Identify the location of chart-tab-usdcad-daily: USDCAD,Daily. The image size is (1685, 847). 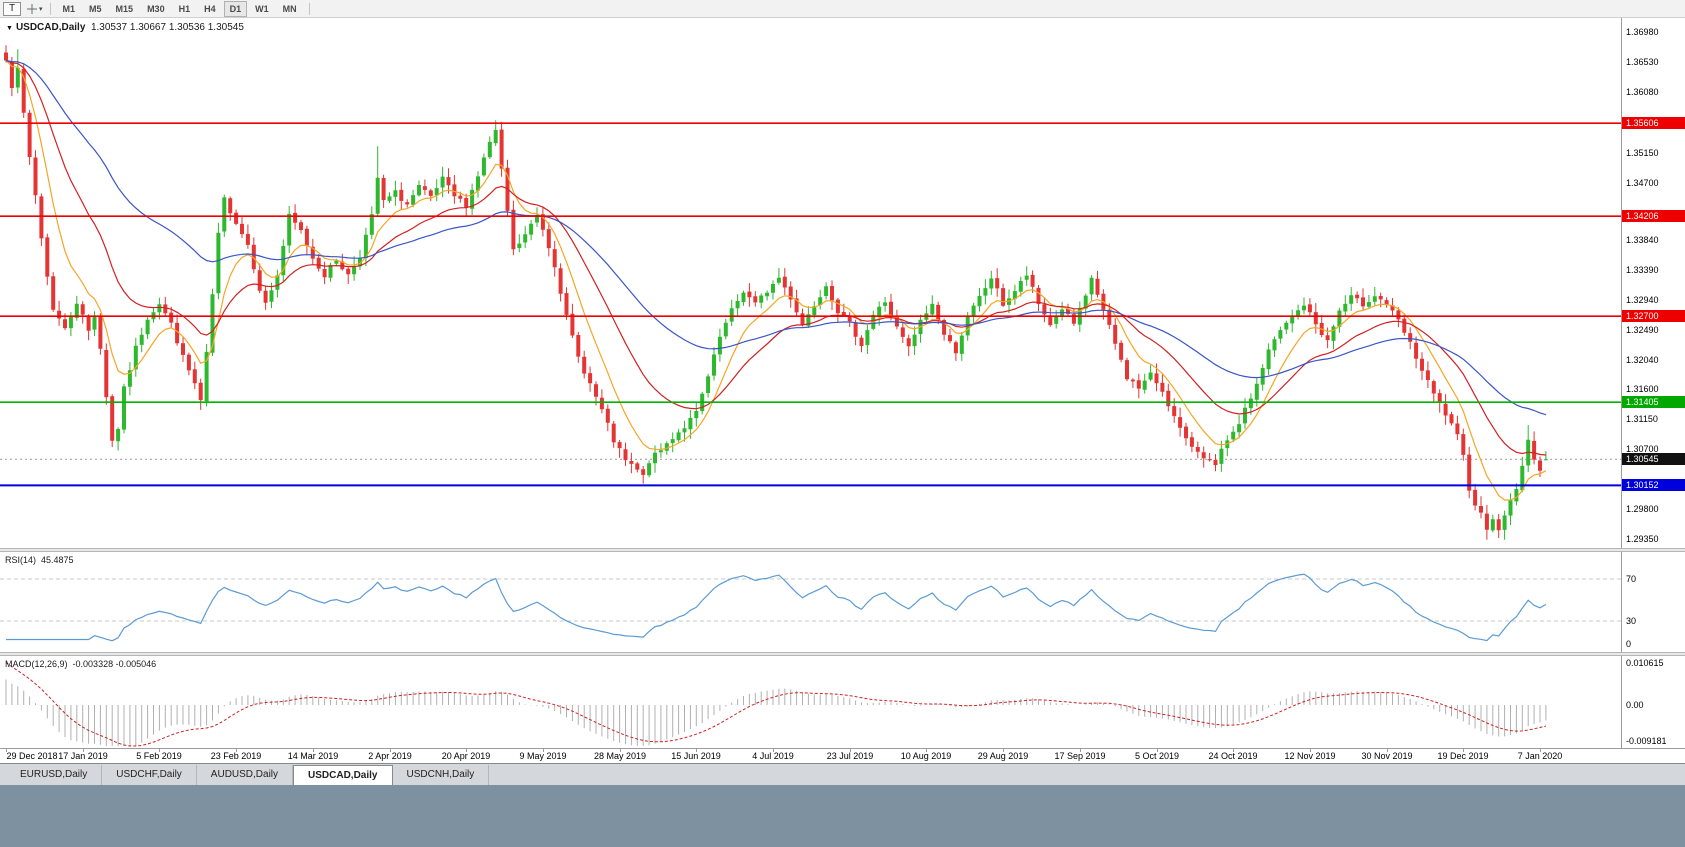
(343, 775).